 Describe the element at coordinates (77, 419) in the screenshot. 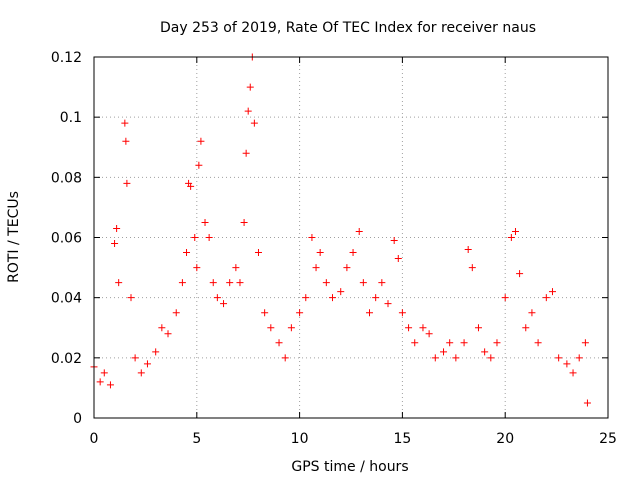

I see `y-tick-label: 0` at that location.